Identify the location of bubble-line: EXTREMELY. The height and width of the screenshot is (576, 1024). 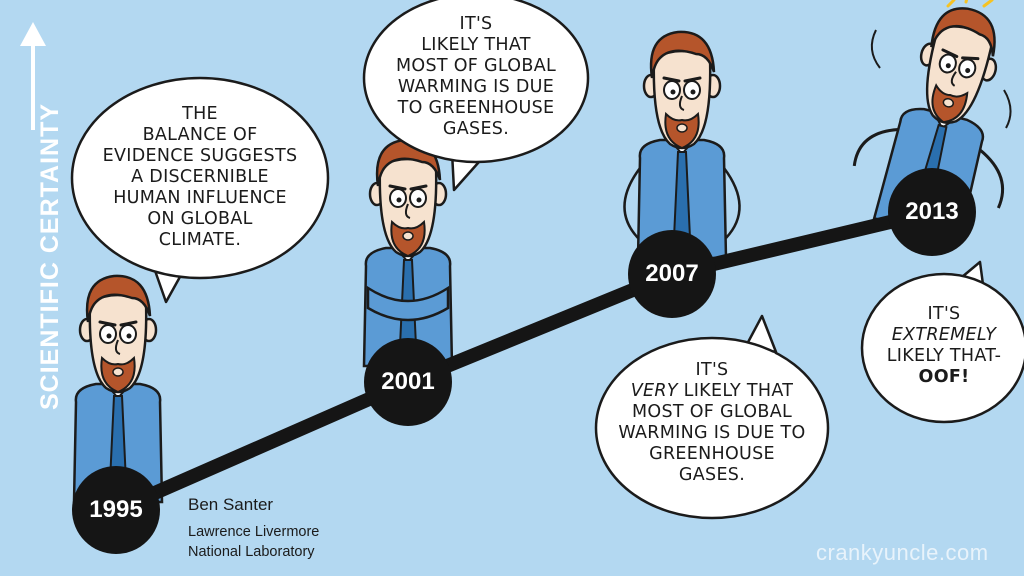
(944, 335).